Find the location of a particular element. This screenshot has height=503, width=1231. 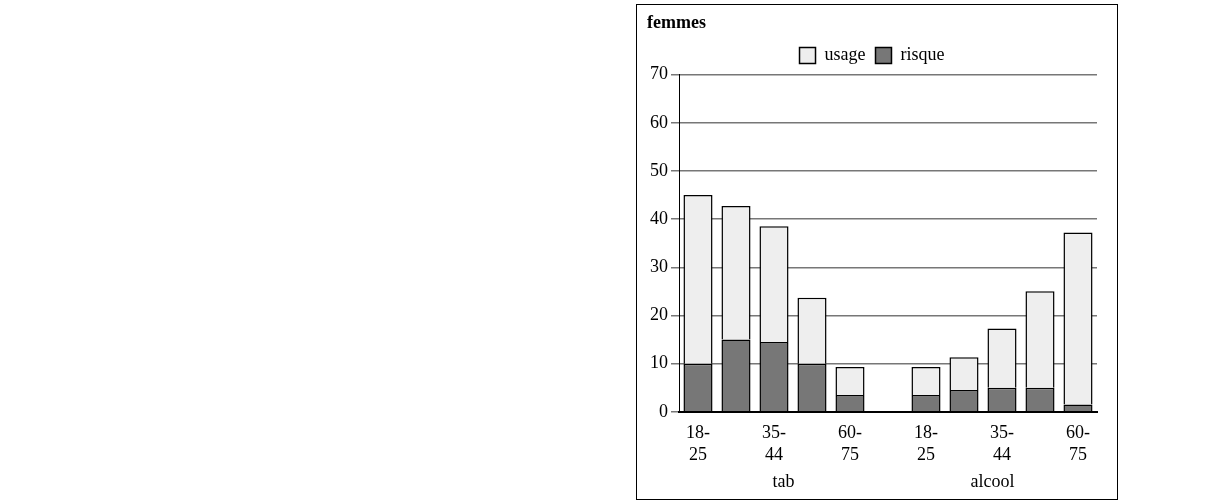

text: tab is located at coordinates (783, 480).